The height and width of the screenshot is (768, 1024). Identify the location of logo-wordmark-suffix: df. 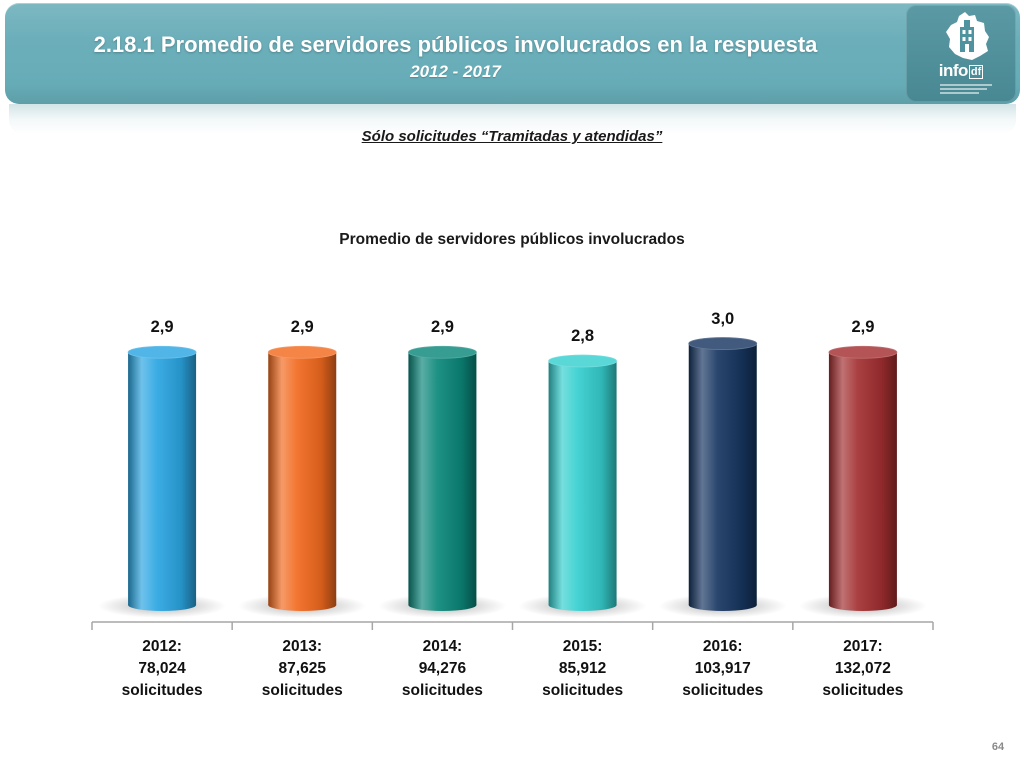
(976, 72).